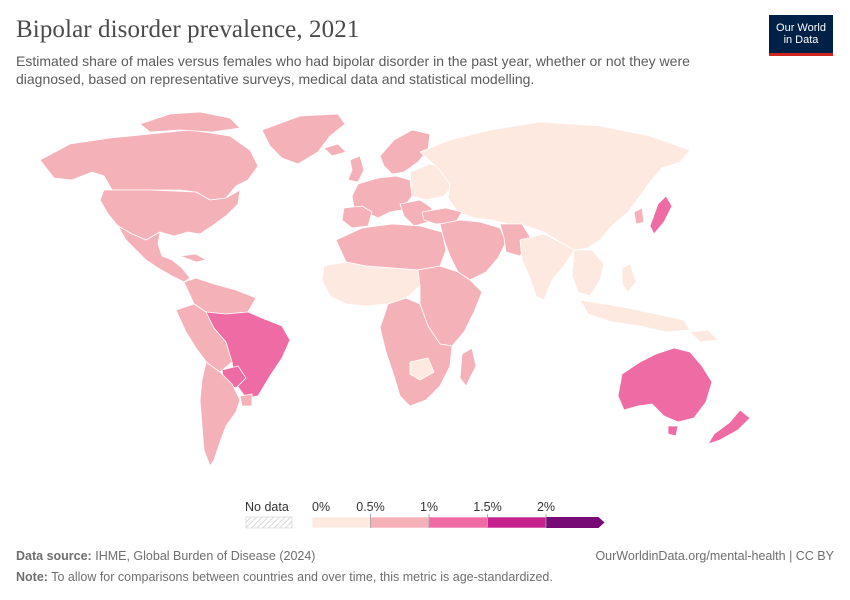 The image size is (850, 600). What do you see at coordinates (661, 215) in the screenshot?
I see `region-japan` at bounding box center [661, 215].